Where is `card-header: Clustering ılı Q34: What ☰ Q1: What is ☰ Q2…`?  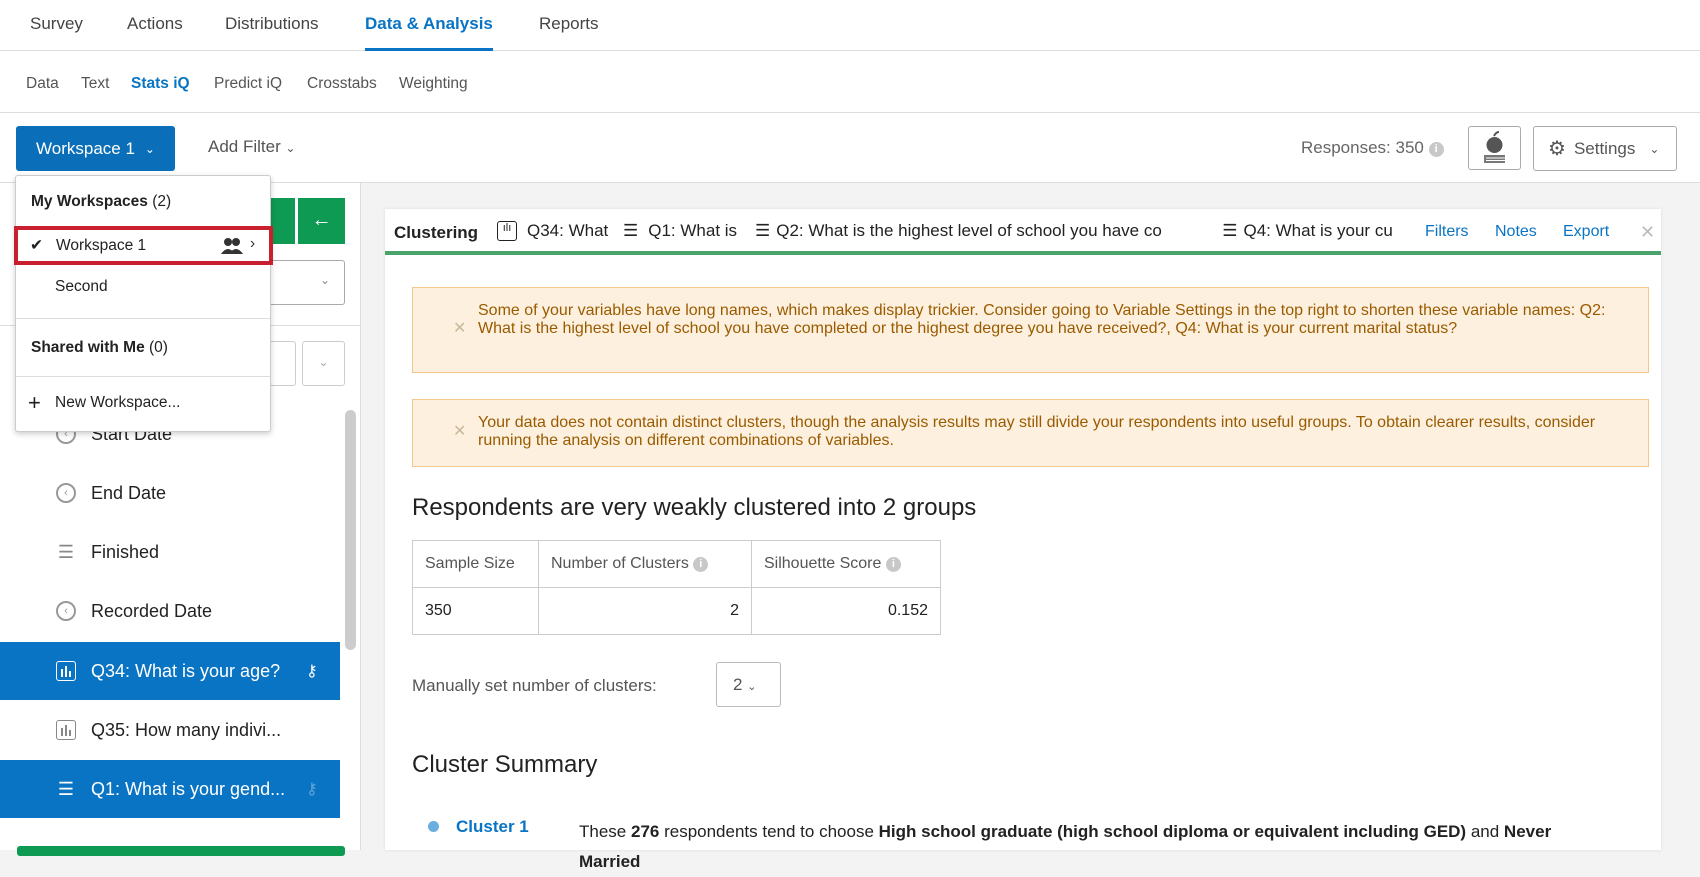 card-header: Clustering ılı Q34: What ☰ Q1: What is ☰ Q2… is located at coordinates (1023, 232).